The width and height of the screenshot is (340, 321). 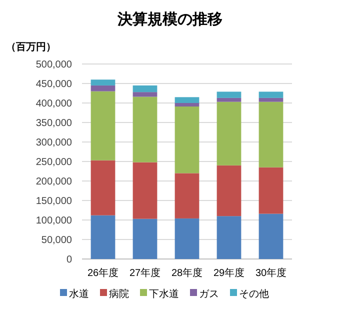 I want to click on xtick: 26年度, so click(x=103, y=273).